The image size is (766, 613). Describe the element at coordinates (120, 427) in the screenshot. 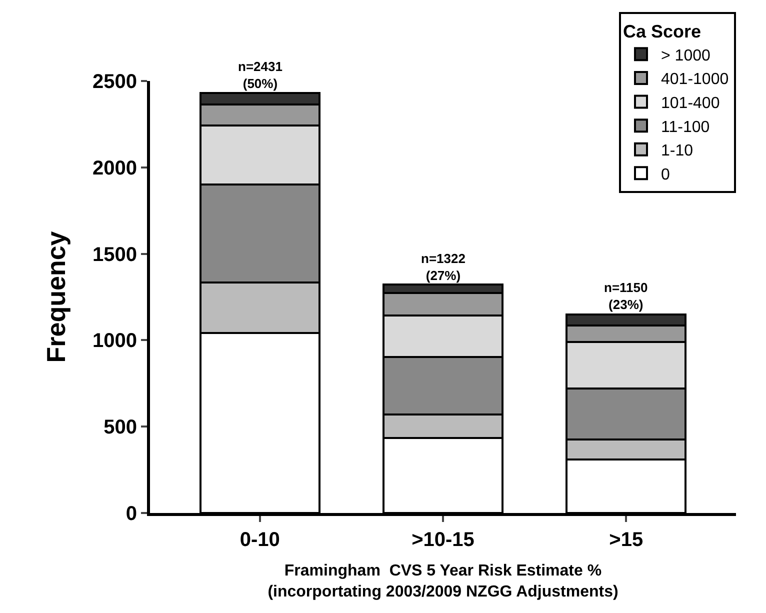

I see `y-tick-label: 500` at that location.